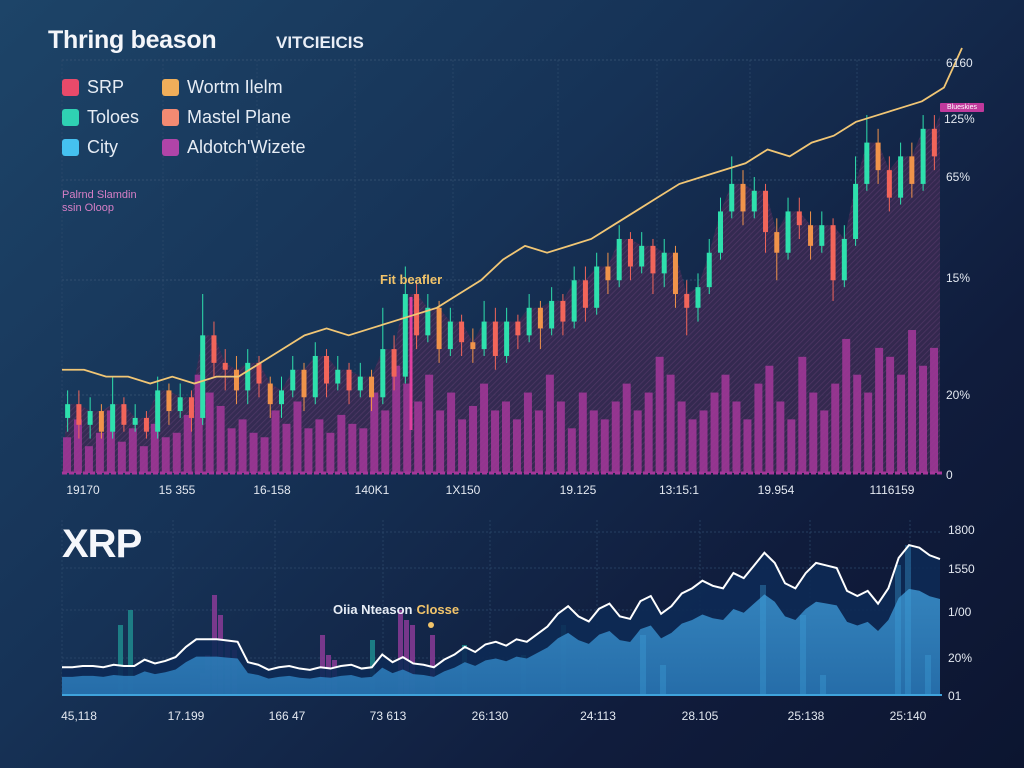 The height and width of the screenshot is (768, 1024). I want to click on price-tag: Blueskies, so click(962, 107).